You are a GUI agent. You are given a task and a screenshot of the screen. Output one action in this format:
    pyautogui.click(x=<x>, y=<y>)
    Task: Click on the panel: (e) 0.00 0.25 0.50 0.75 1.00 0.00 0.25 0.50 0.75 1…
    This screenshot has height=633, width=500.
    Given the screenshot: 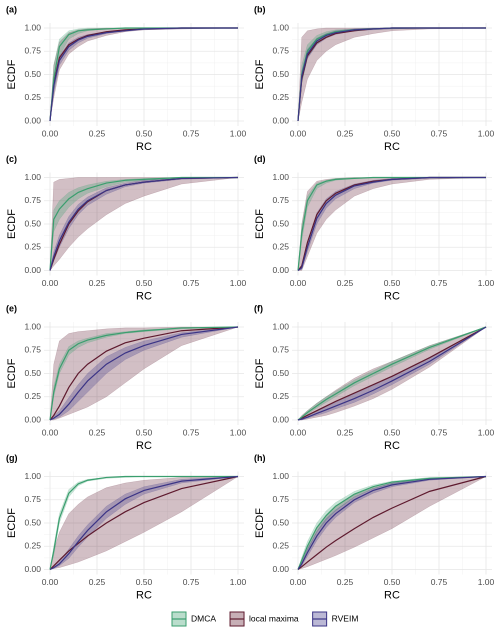 What is the action you would take?
    pyautogui.click(x=126, y=377)
    